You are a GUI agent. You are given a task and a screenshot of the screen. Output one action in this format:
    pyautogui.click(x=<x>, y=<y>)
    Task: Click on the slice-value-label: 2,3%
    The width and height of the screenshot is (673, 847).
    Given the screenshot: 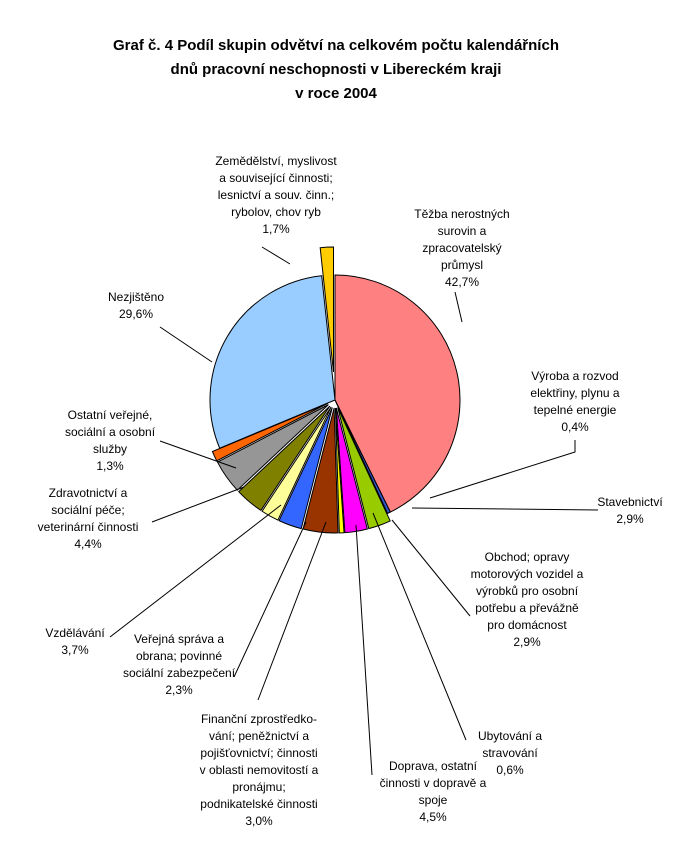 What is the action you would take?
    pyautogui.click(x=179, y=690)
    